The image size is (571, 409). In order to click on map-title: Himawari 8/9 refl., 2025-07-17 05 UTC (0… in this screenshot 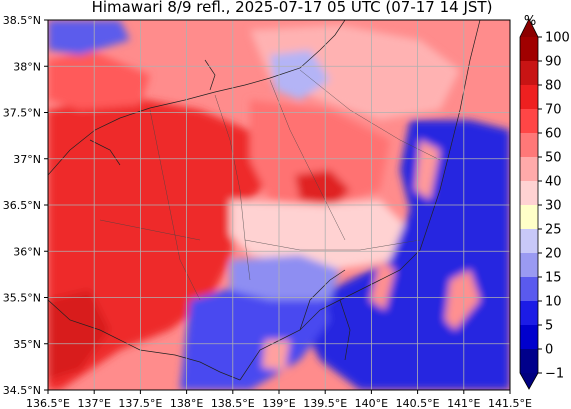, I will do `click(292, 8)`.